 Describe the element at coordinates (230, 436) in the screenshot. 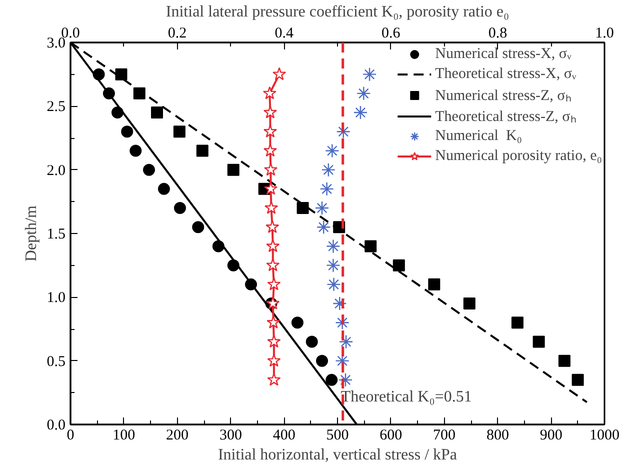

I see `x-tick-label: 300` at that location.